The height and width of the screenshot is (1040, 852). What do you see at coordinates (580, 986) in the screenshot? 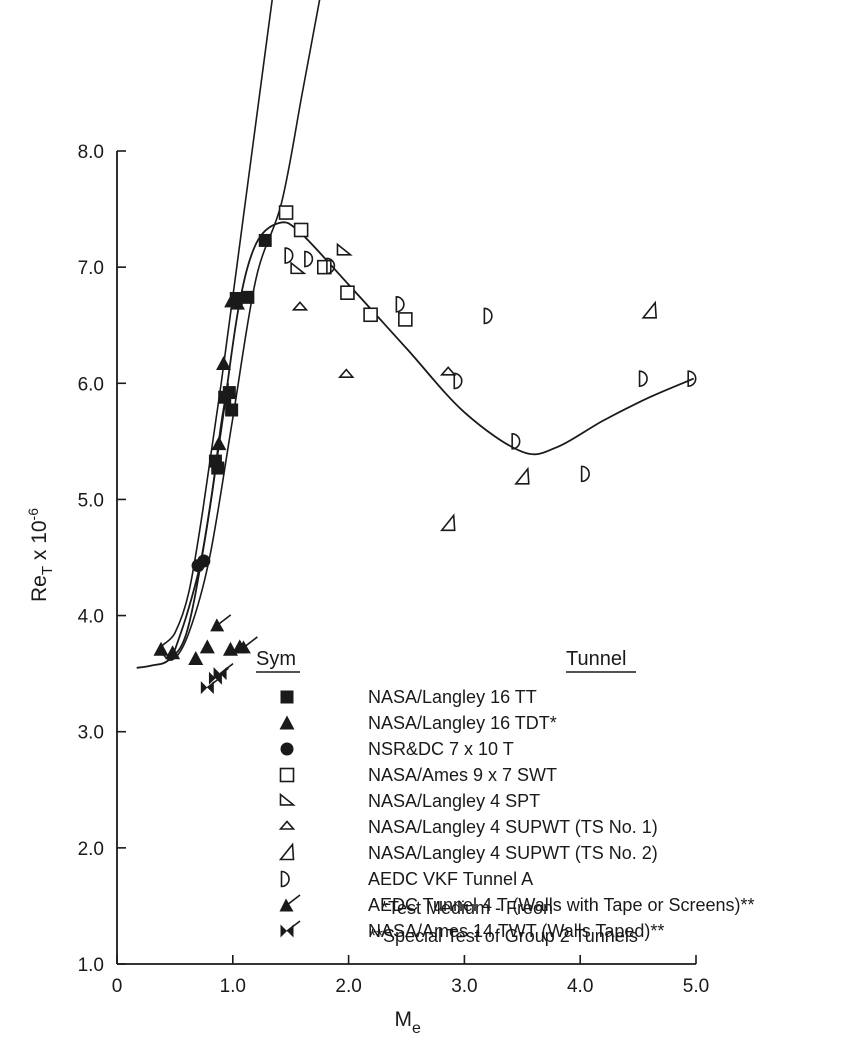
I see `x-tick-label: 4.0` at bounding box center [580, 986].